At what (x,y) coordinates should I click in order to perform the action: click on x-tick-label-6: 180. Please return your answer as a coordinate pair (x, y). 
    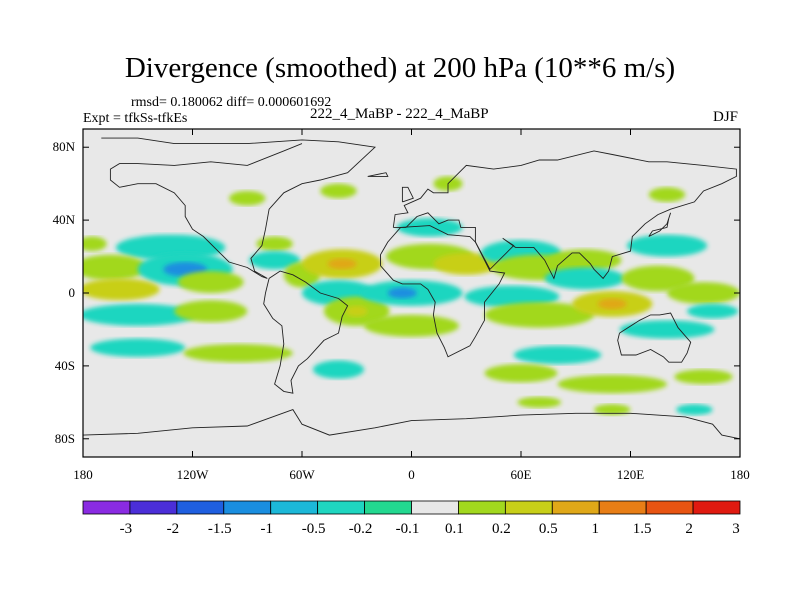
    Looking at the image, I should click on (740, 474).